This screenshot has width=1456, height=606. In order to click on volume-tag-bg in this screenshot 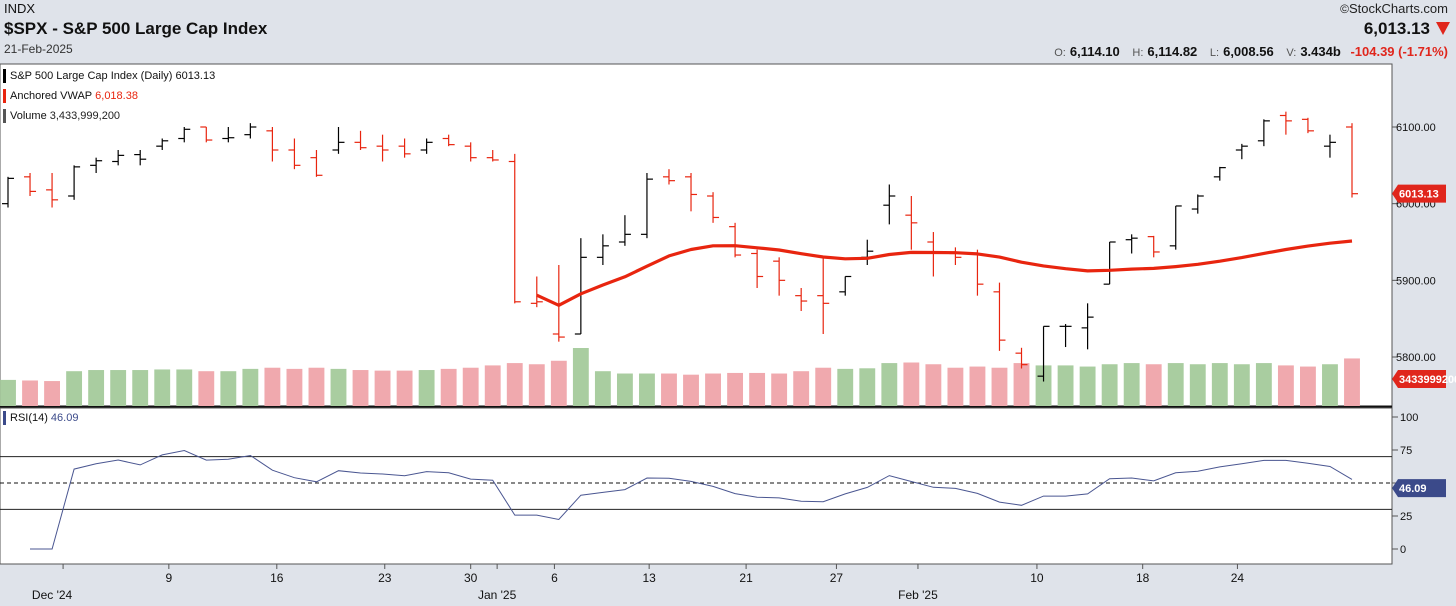, I will do `click(1419, 379)`.